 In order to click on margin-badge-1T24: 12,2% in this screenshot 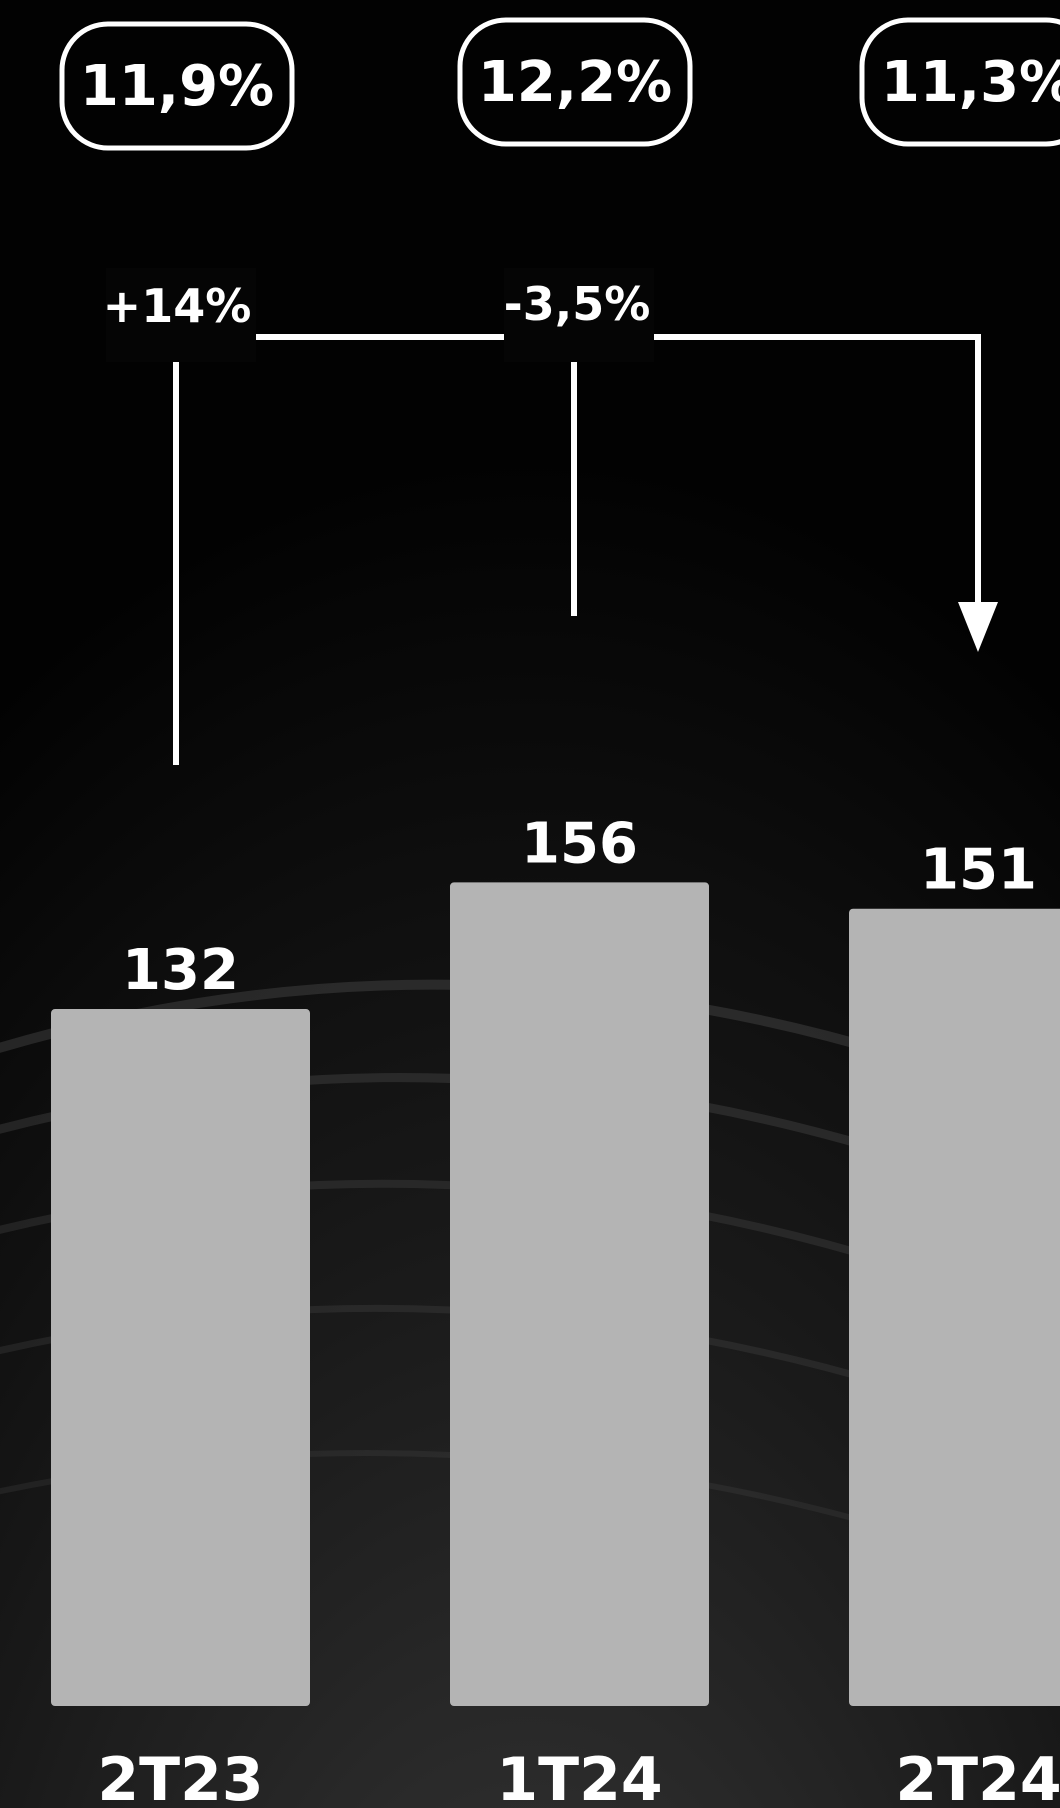, I will do `click(575, 82)`.